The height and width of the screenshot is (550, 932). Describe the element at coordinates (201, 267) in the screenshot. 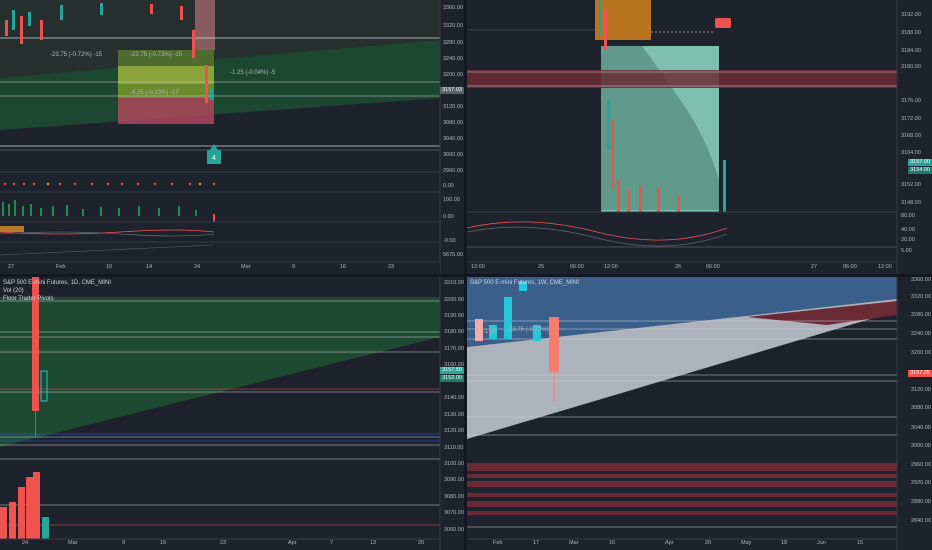

I see `time-axis-tl: 27 Feb 10 14 24 Mar 9 16 23` at that location.